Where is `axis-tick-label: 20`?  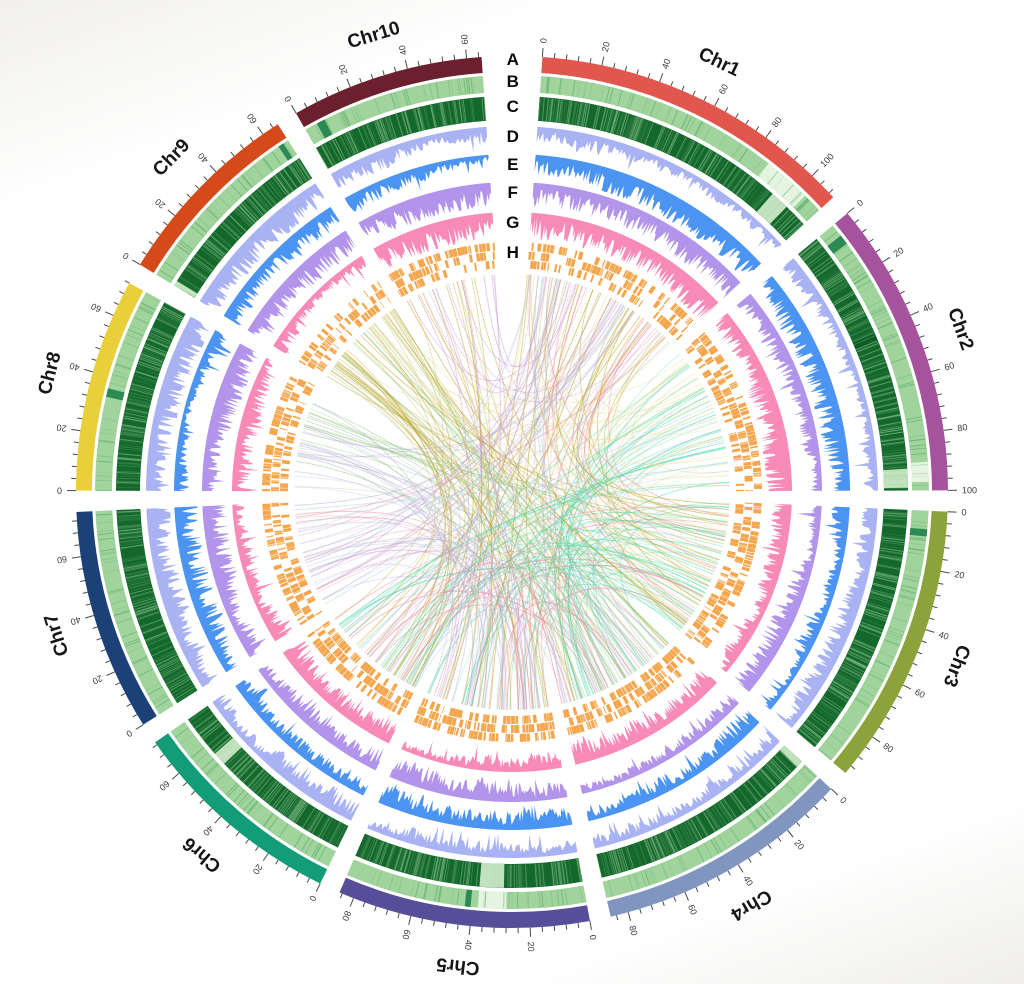
axis-tick-label: 20 is located at coordinates (343, 69).